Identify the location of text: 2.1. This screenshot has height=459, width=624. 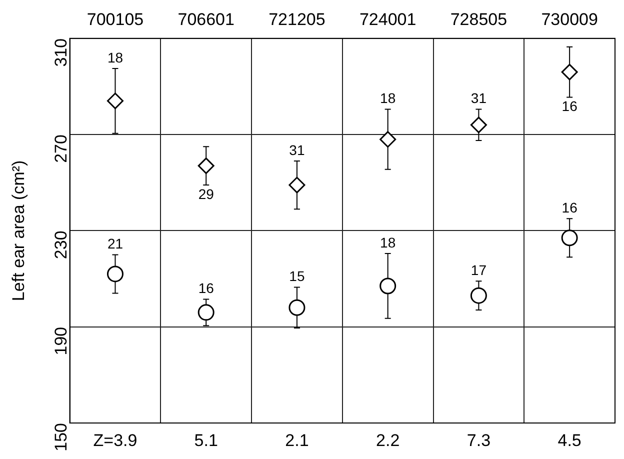
(297, 440).